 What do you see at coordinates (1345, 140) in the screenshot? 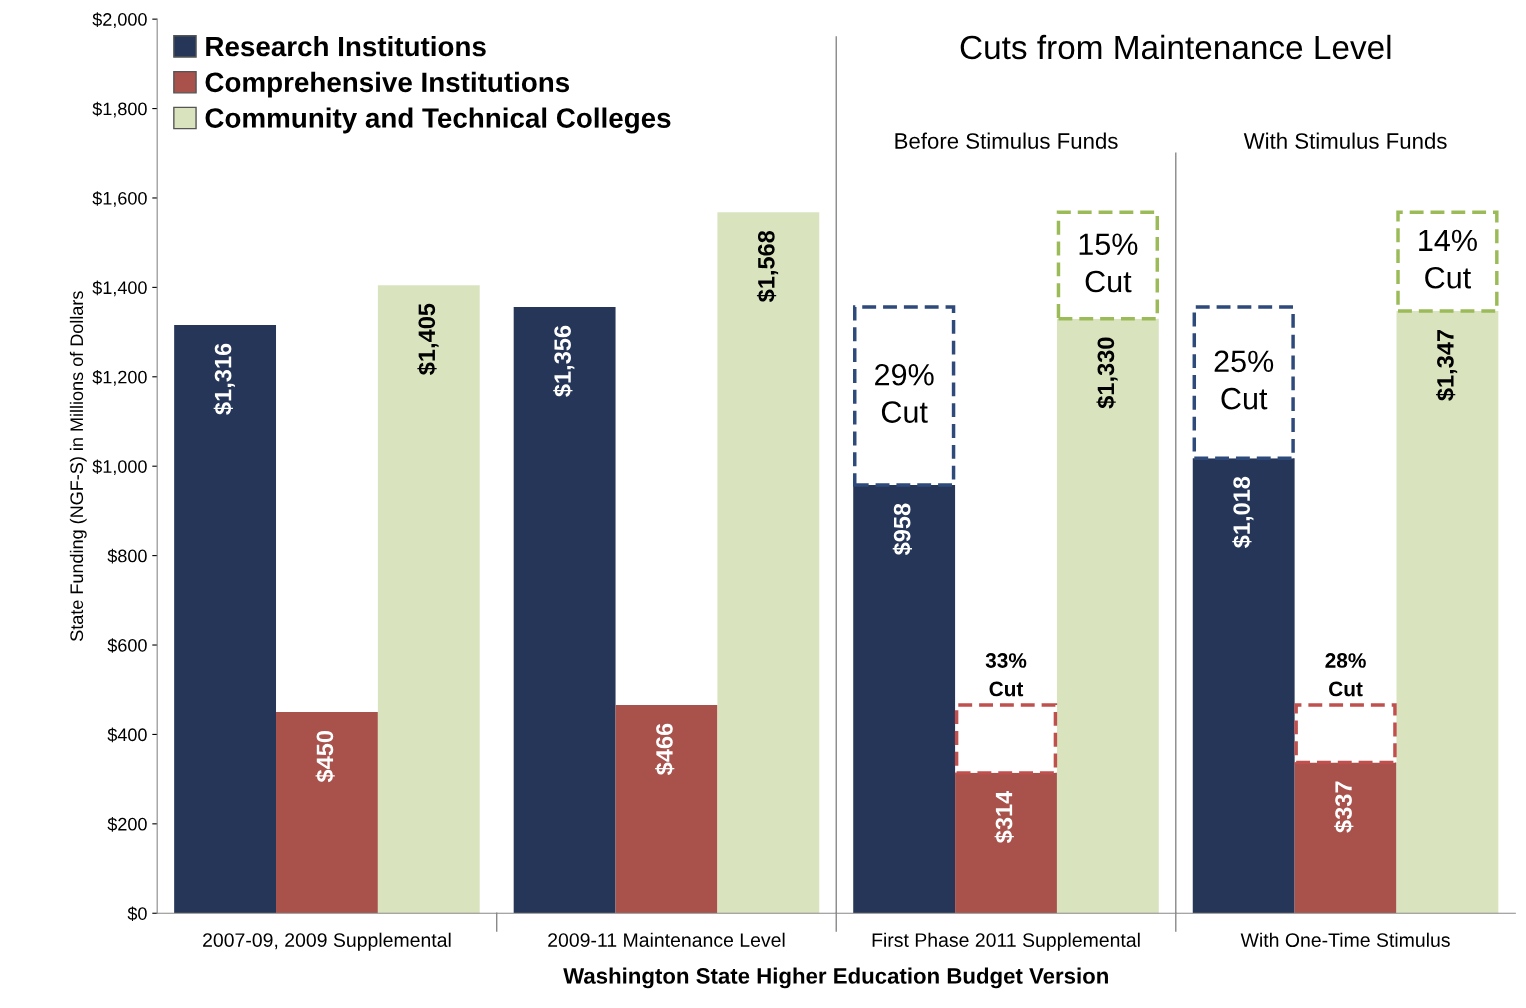
I see `annotation: With Stimulus Funds` at bounding box center [1345, 140].